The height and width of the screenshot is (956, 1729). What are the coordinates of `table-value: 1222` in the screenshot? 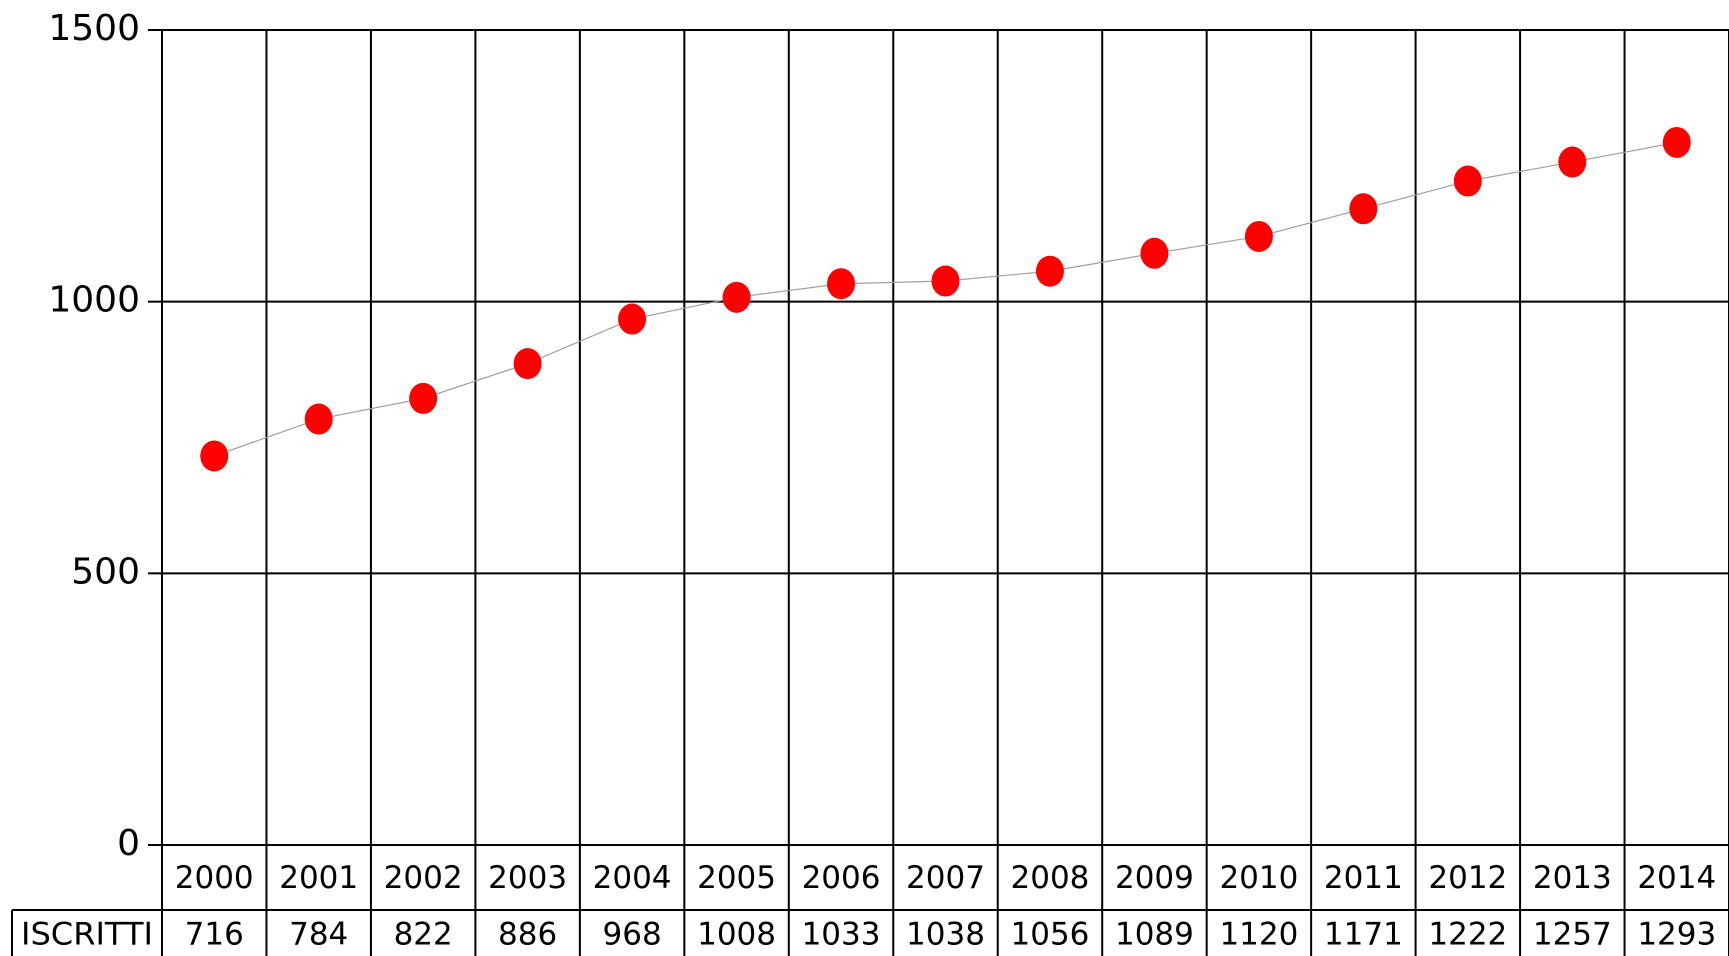 It's located at (1467, 935).